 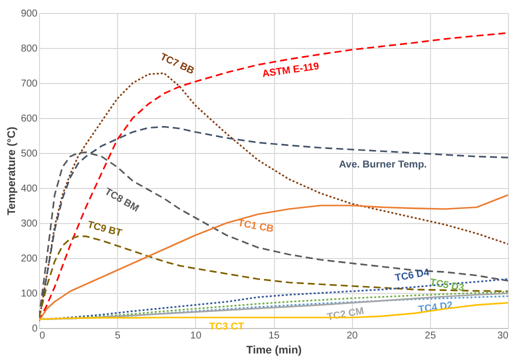 I want to click on y-tick-label: 0, so click(x=35, y=329).